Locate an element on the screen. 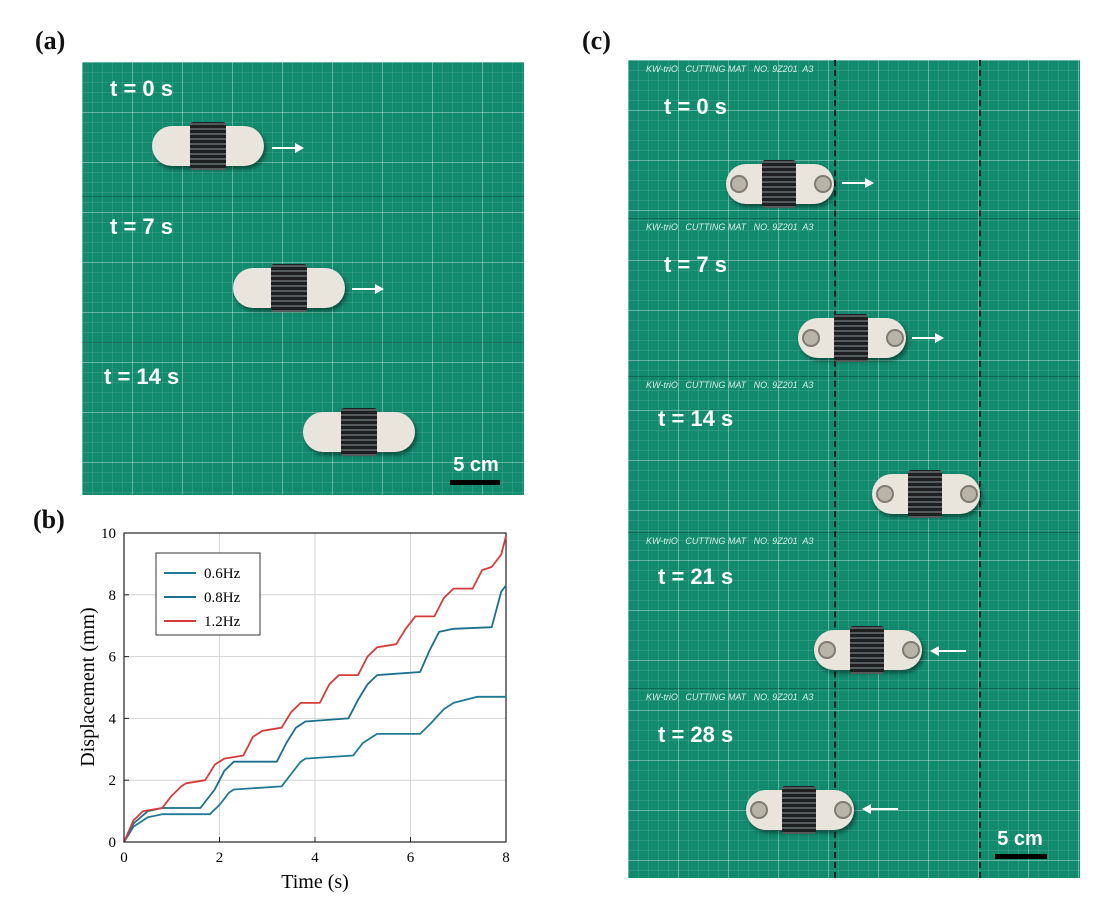 Image resolution: width=1095 pixels, height=900 pixels. y-tick-label: 10 is located at coordinates (108, 534).